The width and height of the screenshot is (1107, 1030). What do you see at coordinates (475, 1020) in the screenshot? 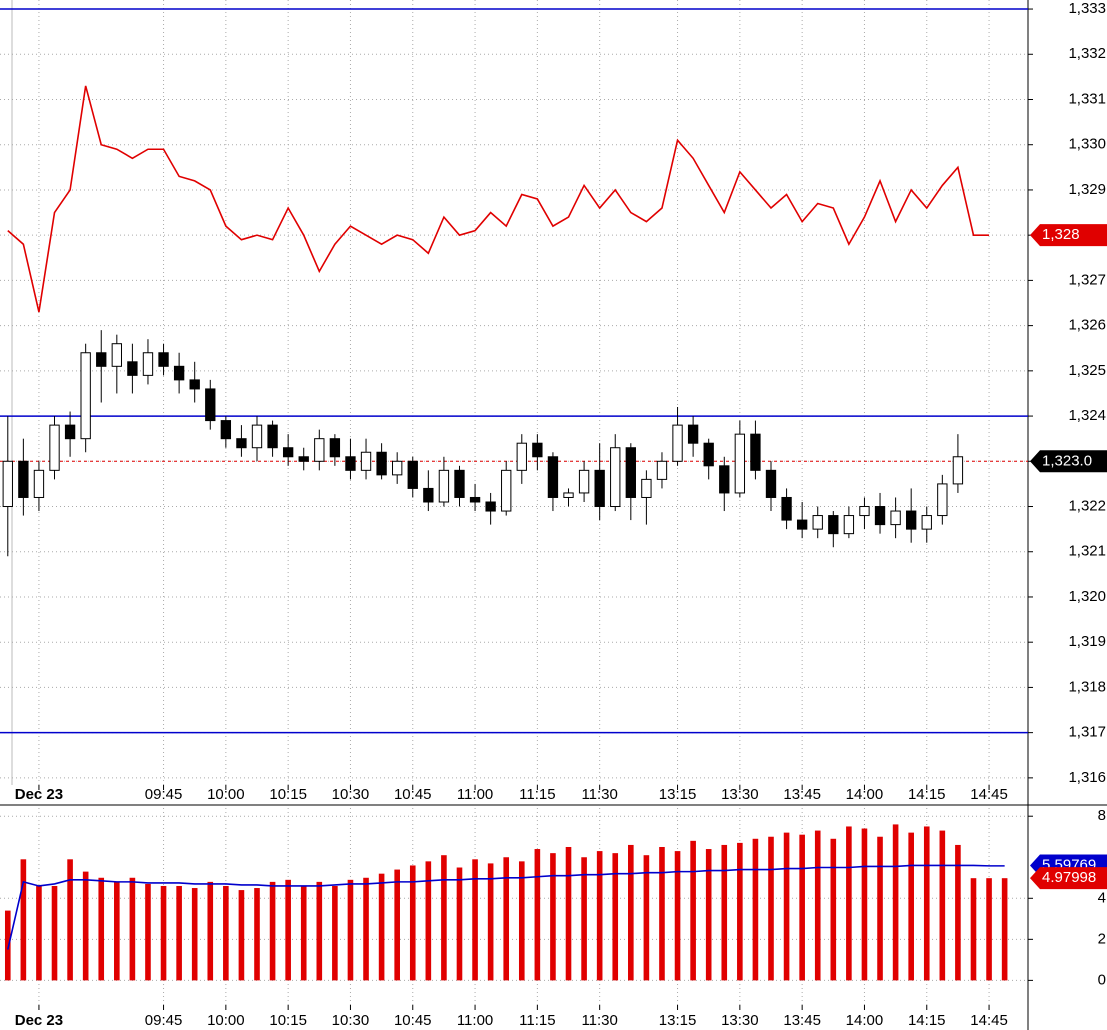
I see `x-tick-label: 11:00` at bounding box center [475, 1020].